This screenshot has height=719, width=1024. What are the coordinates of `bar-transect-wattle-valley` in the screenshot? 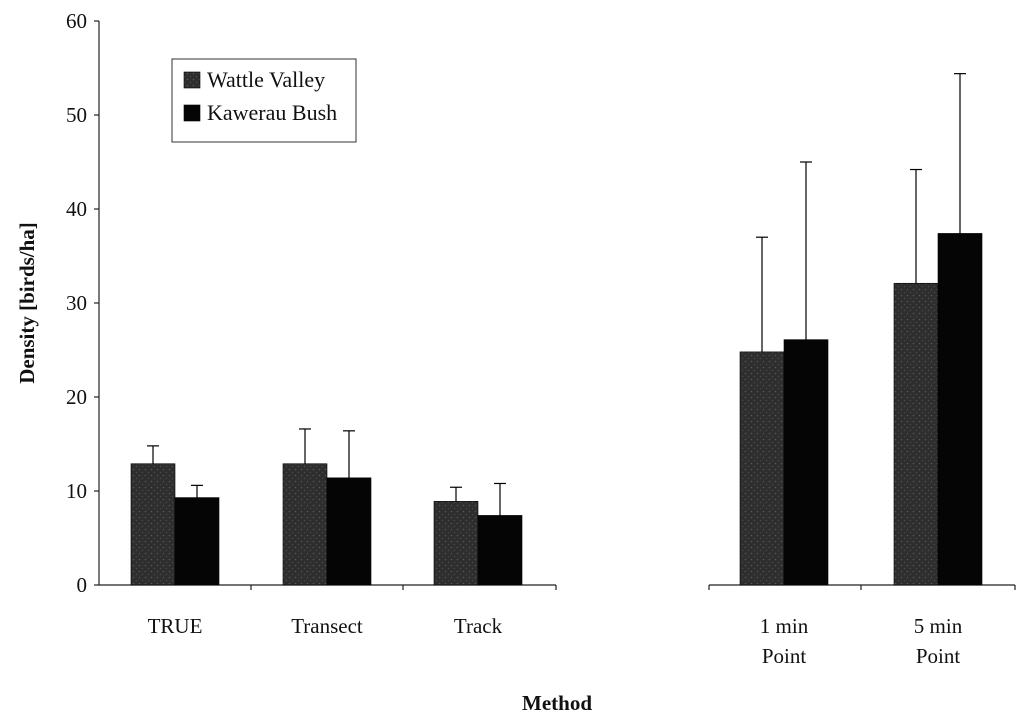 It's located at (305, 524).